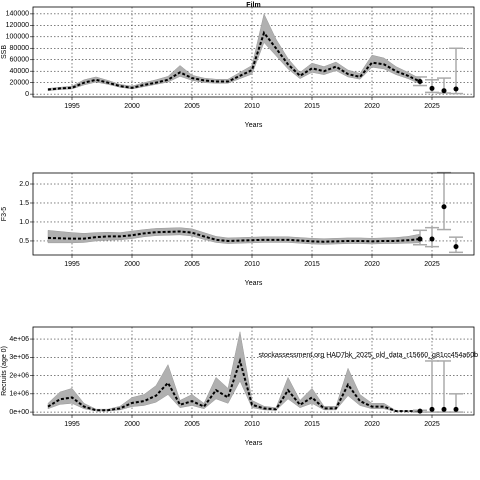  I want to click on y-tick-label: 4e+06, so click(19, 339).